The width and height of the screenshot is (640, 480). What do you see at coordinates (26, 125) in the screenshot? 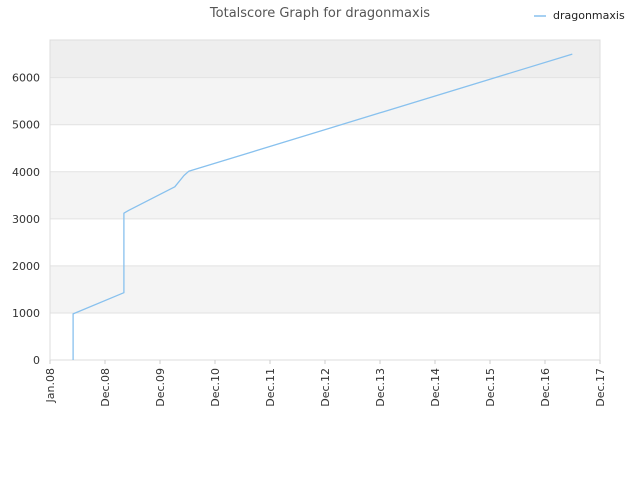
I see `y-tick-label: 5000` at bounding box center [26, 125].